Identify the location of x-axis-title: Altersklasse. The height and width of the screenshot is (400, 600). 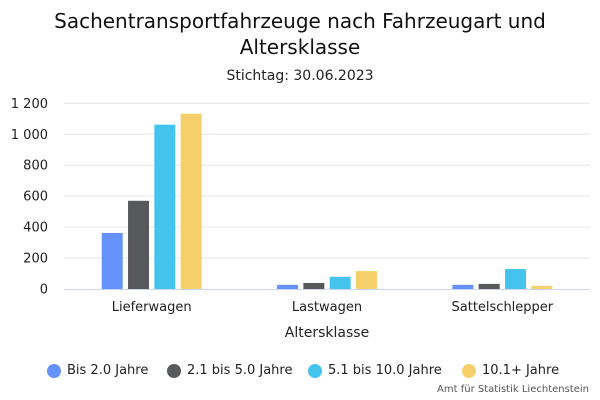
(327, 333).